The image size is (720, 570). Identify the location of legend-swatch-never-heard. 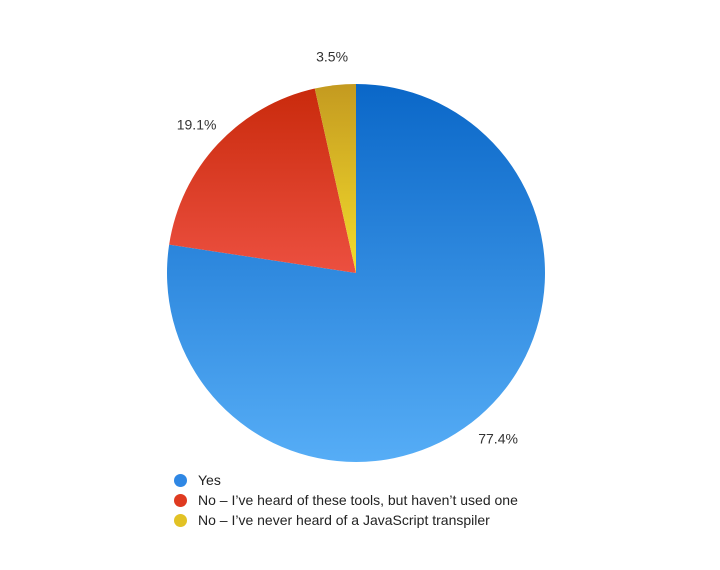
(180, 520).